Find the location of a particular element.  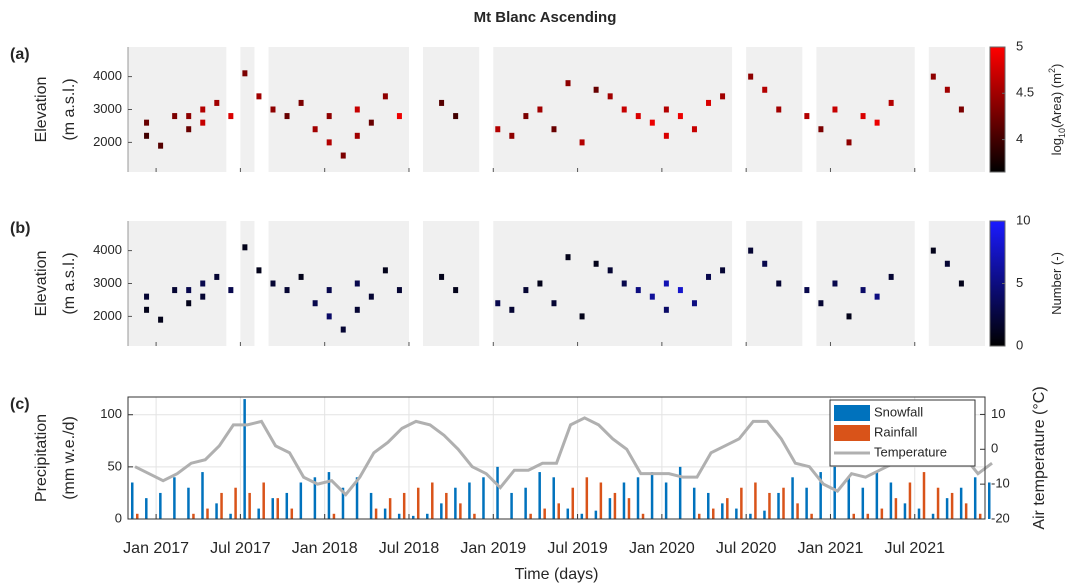

y-axis-label: (mm w.e./d) is located at coordinates (69, 458).